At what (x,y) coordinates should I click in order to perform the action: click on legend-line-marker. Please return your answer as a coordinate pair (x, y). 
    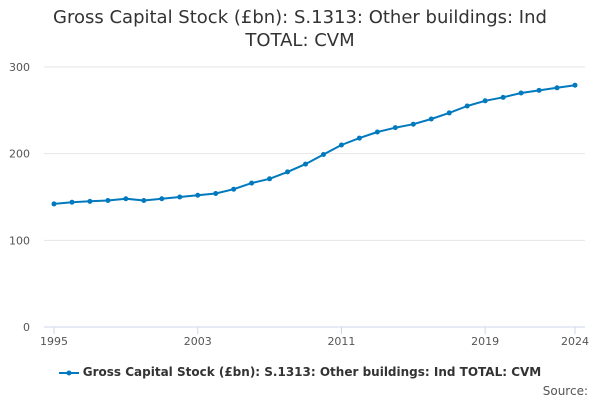
    Looking at the image, I should click on (68, 372).